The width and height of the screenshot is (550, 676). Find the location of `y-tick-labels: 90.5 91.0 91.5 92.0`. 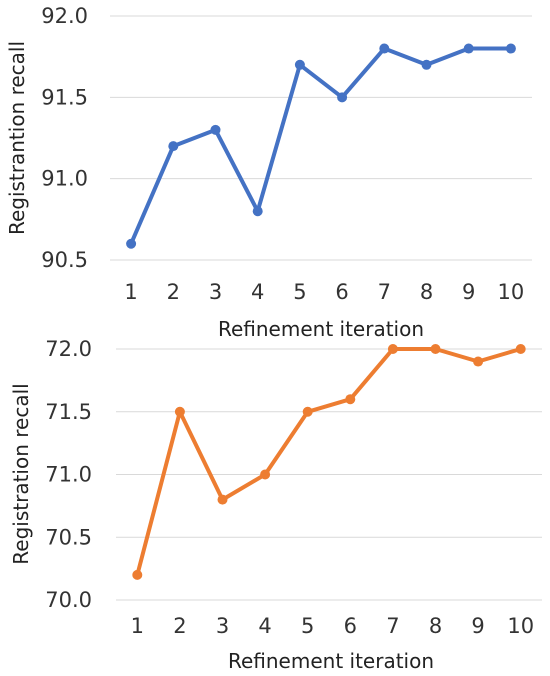

y-tick-labels: 90.5 91.0 91.5 92.0 is located at coordinates (64, 138).